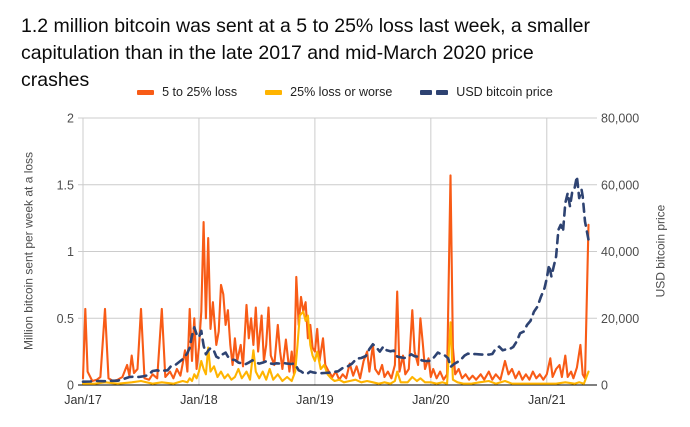 The width and height of the screenshot is (690, 427). Describe the element at coordinates (604, 386) in the screenshot. I see `y-right-tick-label: 0` at that location.